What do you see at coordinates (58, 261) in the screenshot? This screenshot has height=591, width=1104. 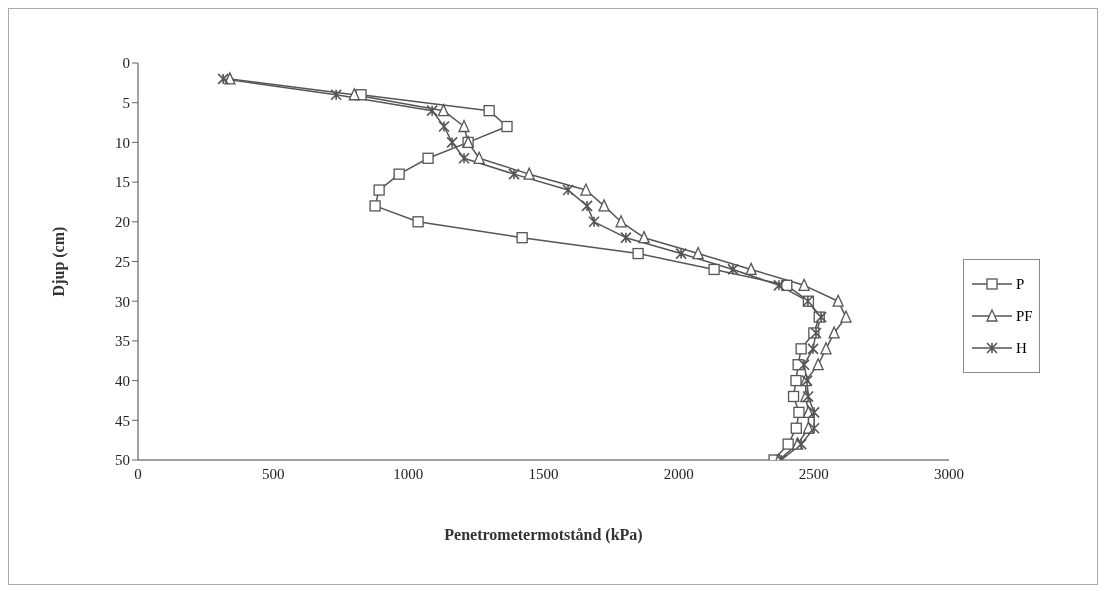 I see `y-axis-title: Djup (cm)` at bounding box center [58, 261].